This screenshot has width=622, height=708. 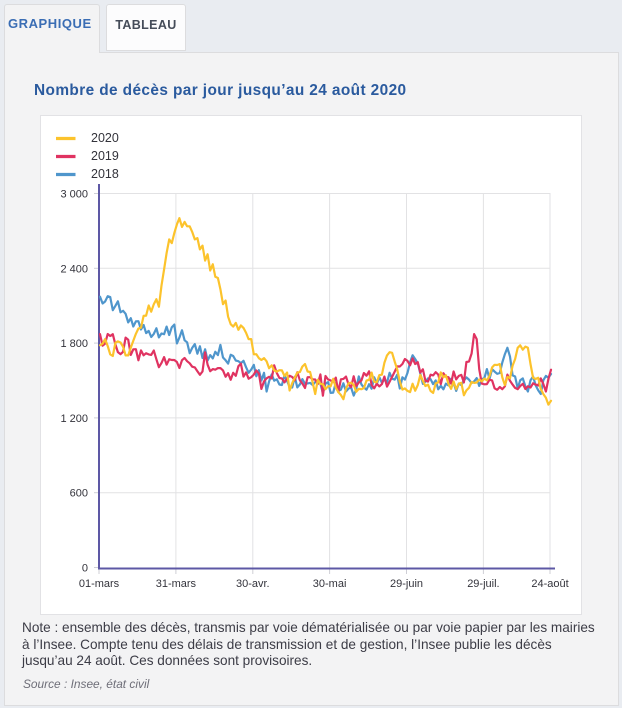 I want to click on svg-text: 1 200, so click(x=74, y=419).